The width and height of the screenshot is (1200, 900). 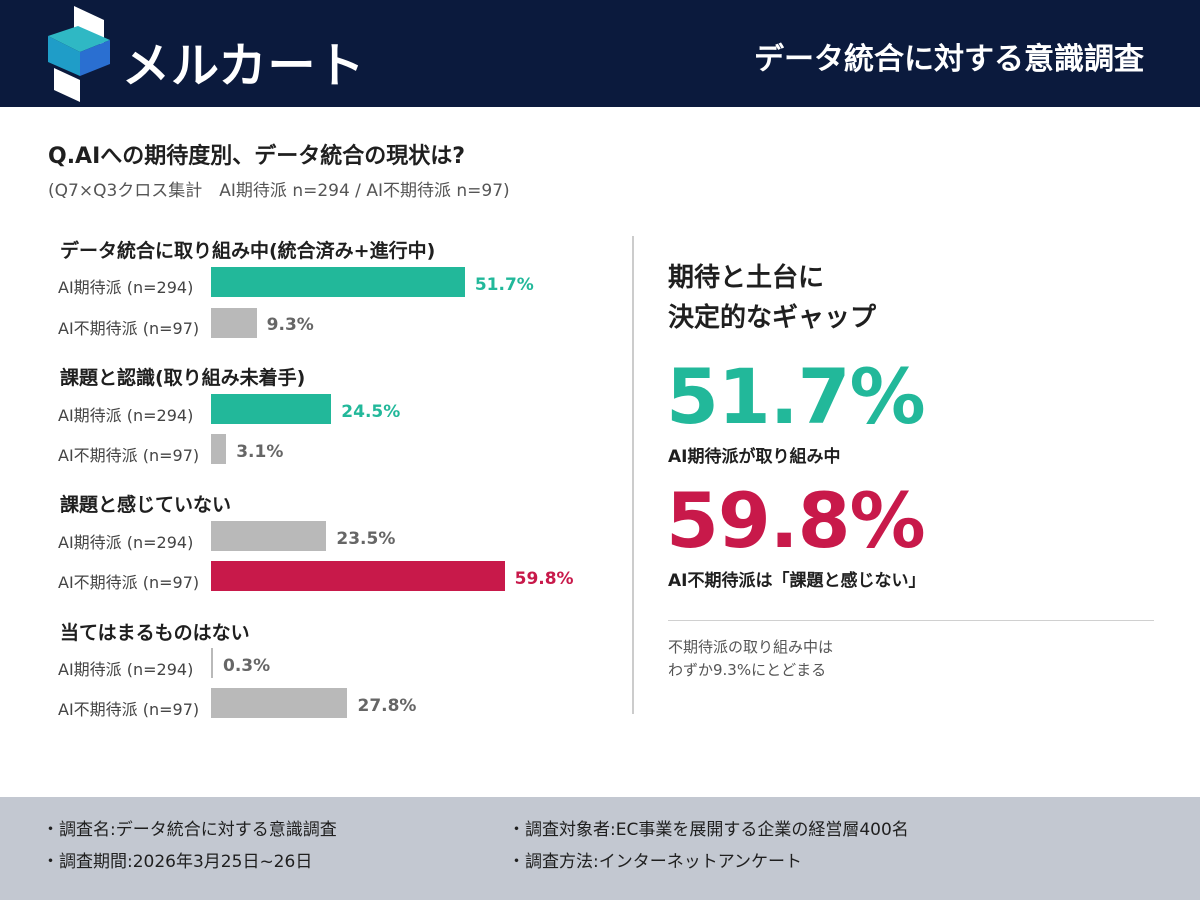 What do you see at coordinates (371, 412) in the screenshot?
I see `value-label: 24.5%` at bounding box center [371, 412].